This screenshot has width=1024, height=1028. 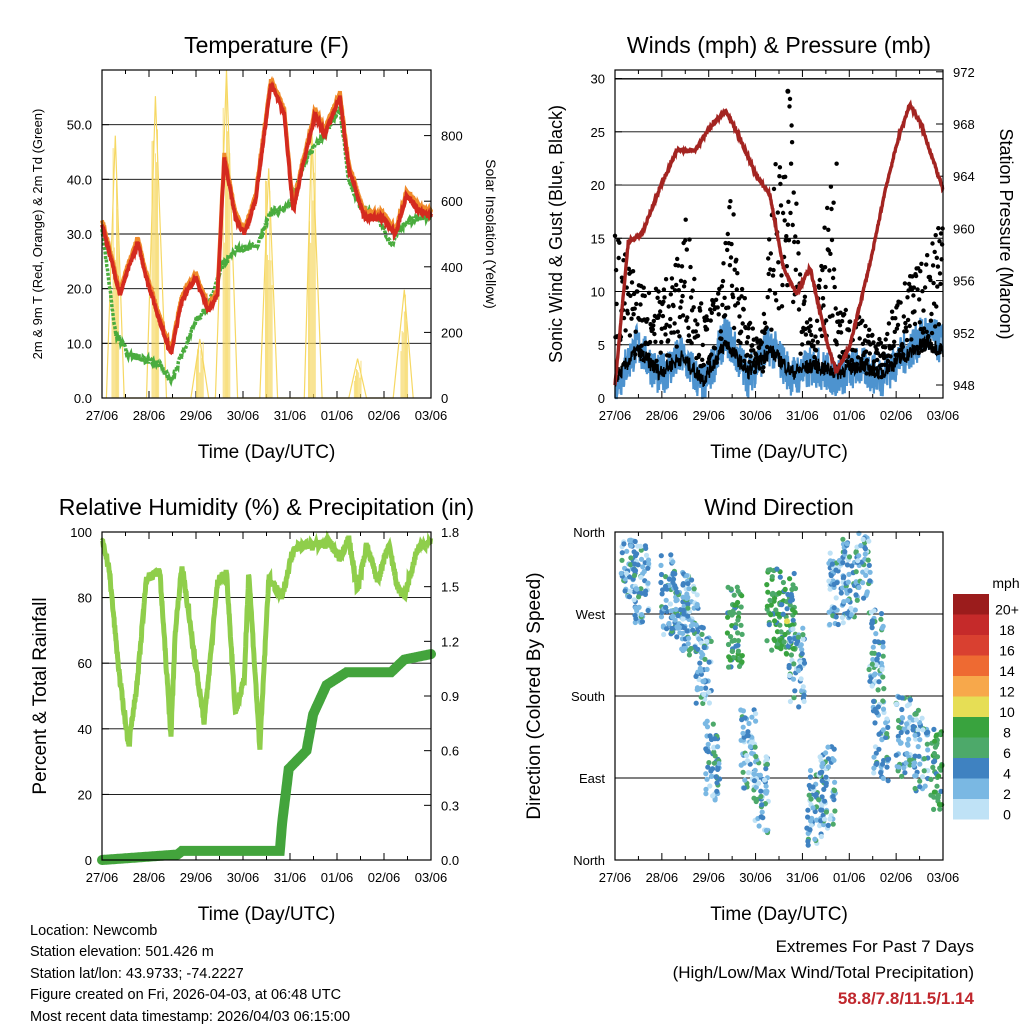 What do you see at coordinates (779, 507) in the screenshot?
I see `direction-title: Wind Direction` at bounding box center [779, 507].